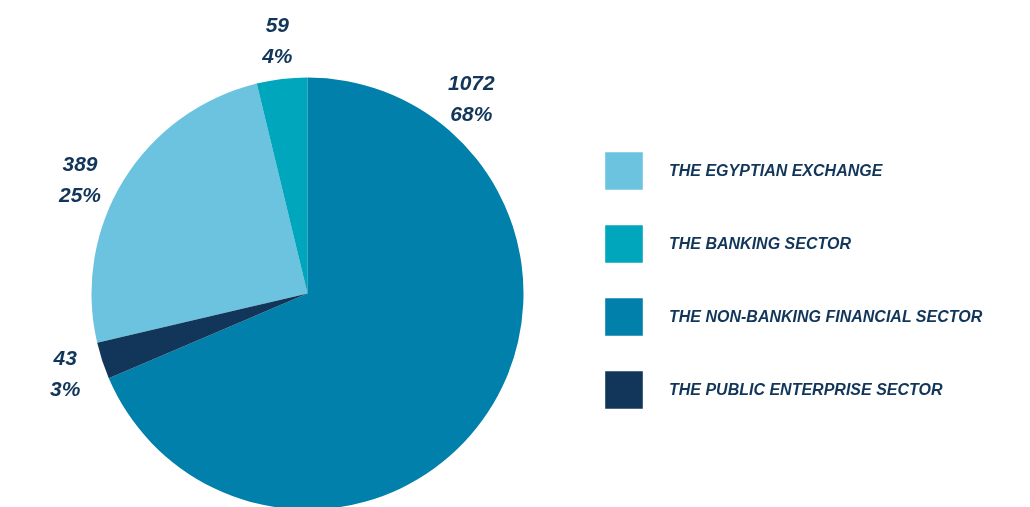 The height and width of the screenshot is (507, 1030). What do you see at coordinates (826, 316) in the screenshot?
I see `legend-label: THE NON-BANKING FINANCIAL SECTOR` at bounding box center [826, 316].